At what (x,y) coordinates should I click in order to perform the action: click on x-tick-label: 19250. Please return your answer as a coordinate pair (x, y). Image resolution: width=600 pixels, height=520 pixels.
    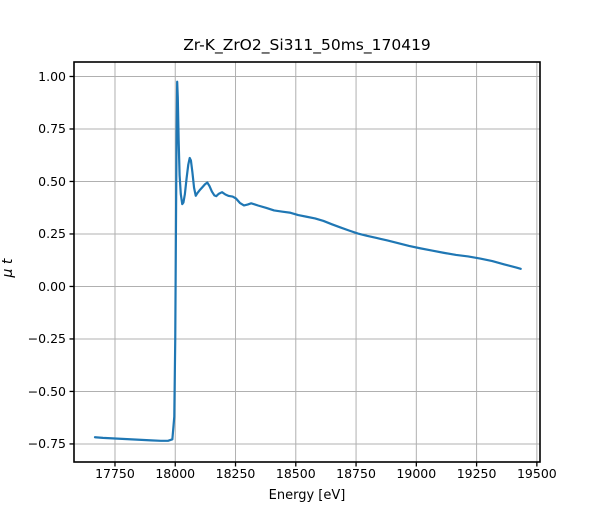
    Looking at the image, I should click on (476, 473).